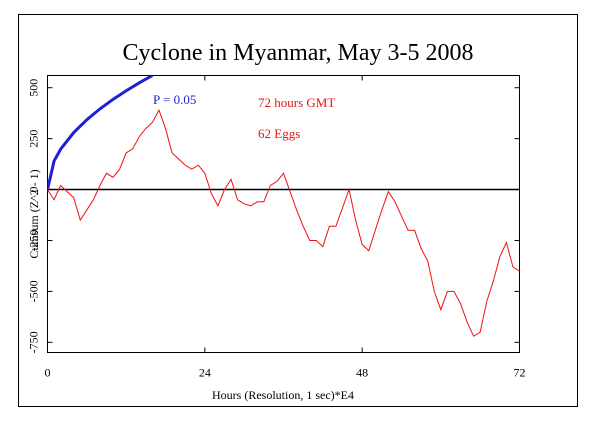  What do you see at coordinates (34, 190) in the screenshot?
I see `y-tick-label: 0` at bounding box center [34, 190].